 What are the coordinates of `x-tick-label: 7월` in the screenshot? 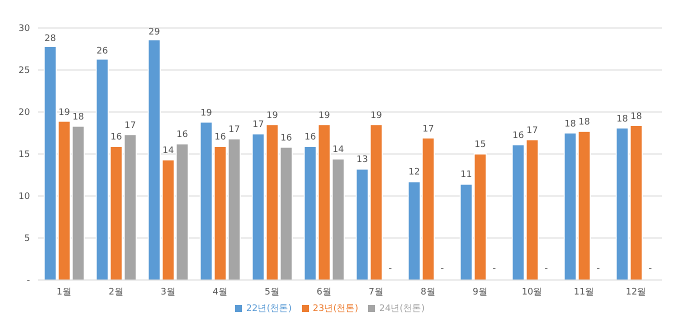 It's located at (376, 292).